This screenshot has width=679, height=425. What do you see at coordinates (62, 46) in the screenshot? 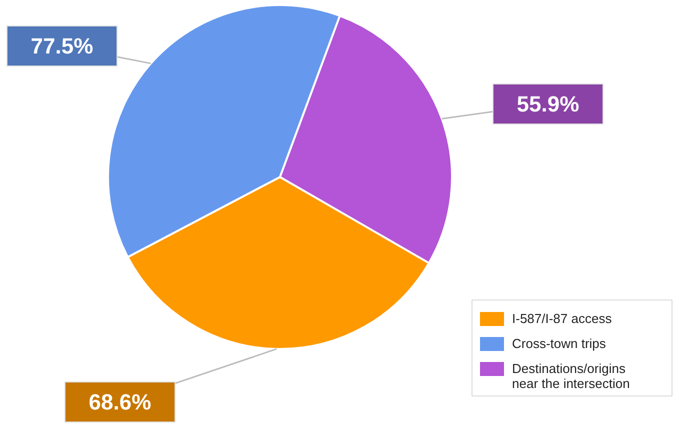
I see `data-label: 77.5%` at bounding box center [62, 46].